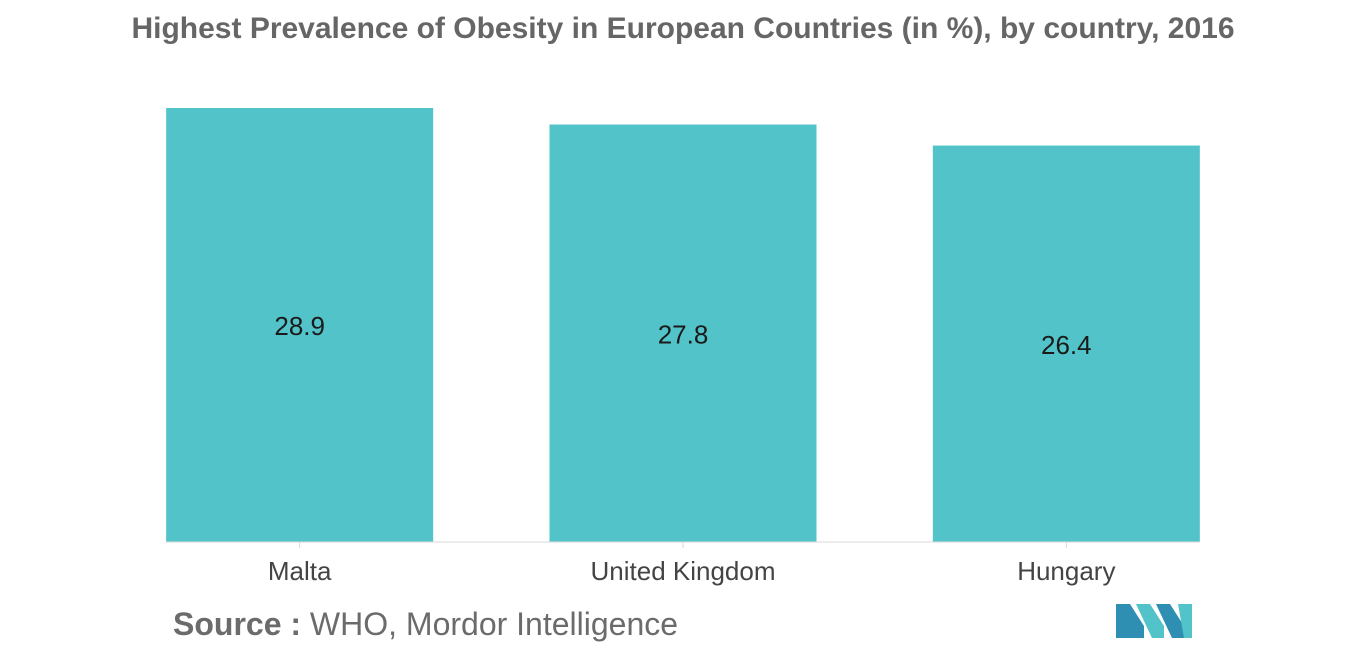  I want to click on source-label: Source :, so click(237, 624).